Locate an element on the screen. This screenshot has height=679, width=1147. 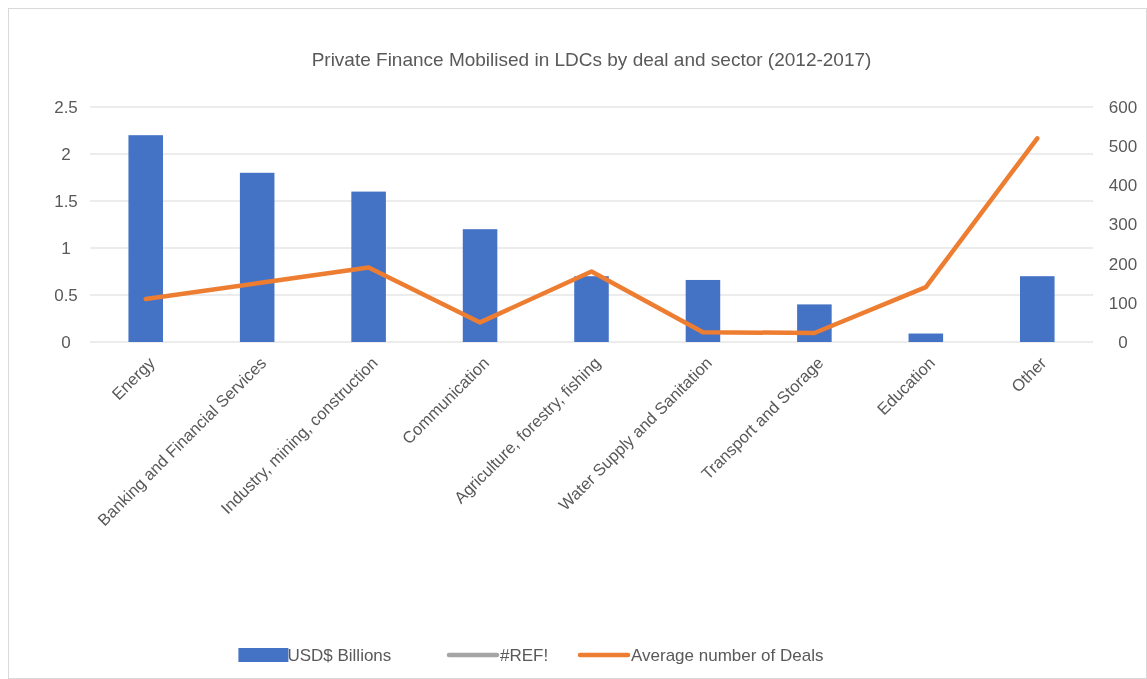
chart-title: Private Finance Mobilised in LDCs by deal and sector (2012-2017) is located at coordinates (591, 59).